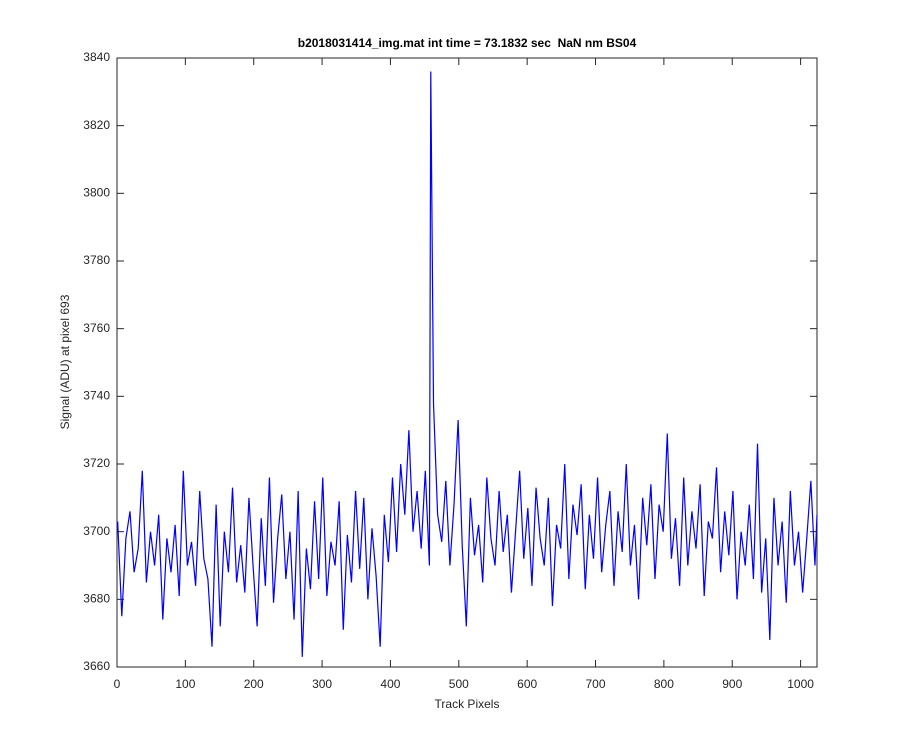 Image resolution: width=900 pixels, height=750 pixels. What do you see at coordinates (664, 684) in the screenshot?
I see `x-tick-label: 800` at bounding box center [664, 684].